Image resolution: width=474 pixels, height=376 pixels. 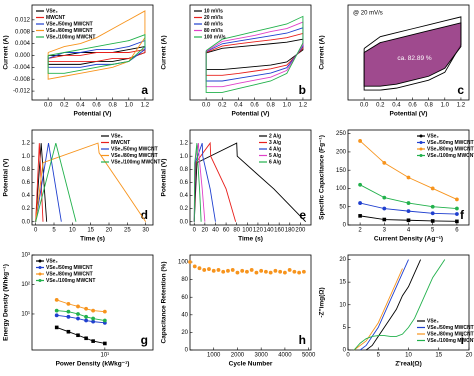 What do you see at coordinates (184, 196) in the screenshot?
I see `y-tick-label: 0.4` at bounding box center [184, 196].